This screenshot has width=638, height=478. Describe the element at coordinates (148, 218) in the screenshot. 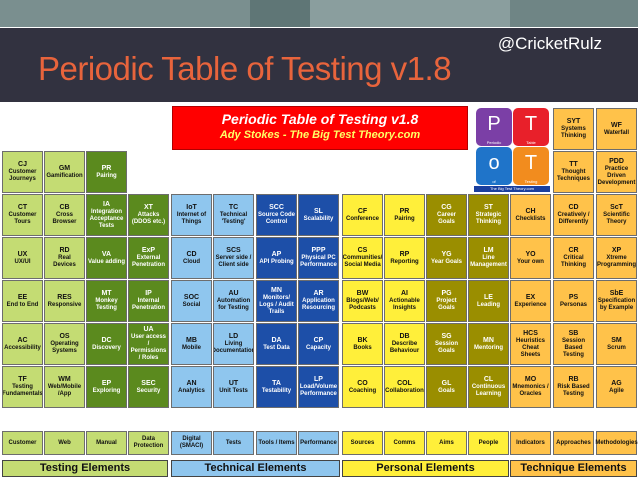

I see `element-name: Attacks (DDOS etc.)` at that location.